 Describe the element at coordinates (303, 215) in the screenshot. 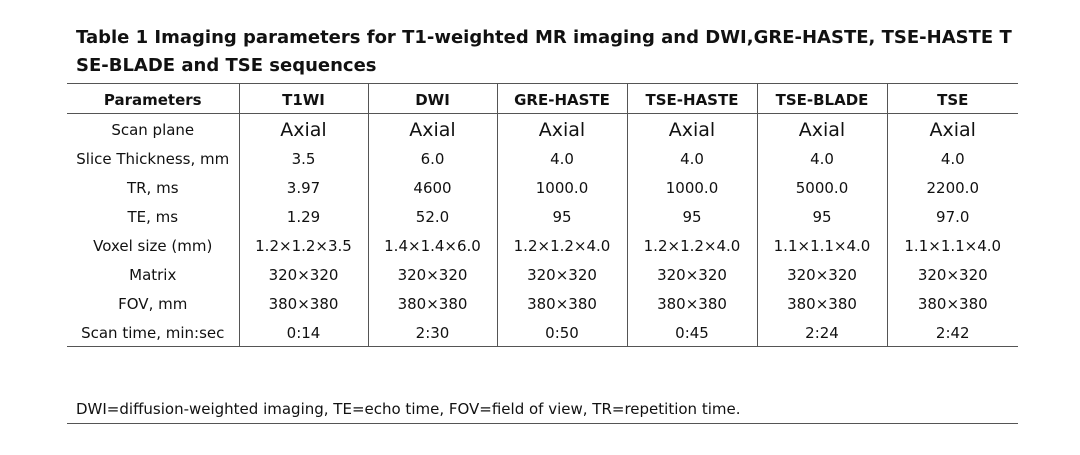

I see `table-cell: 1.29` at that location.